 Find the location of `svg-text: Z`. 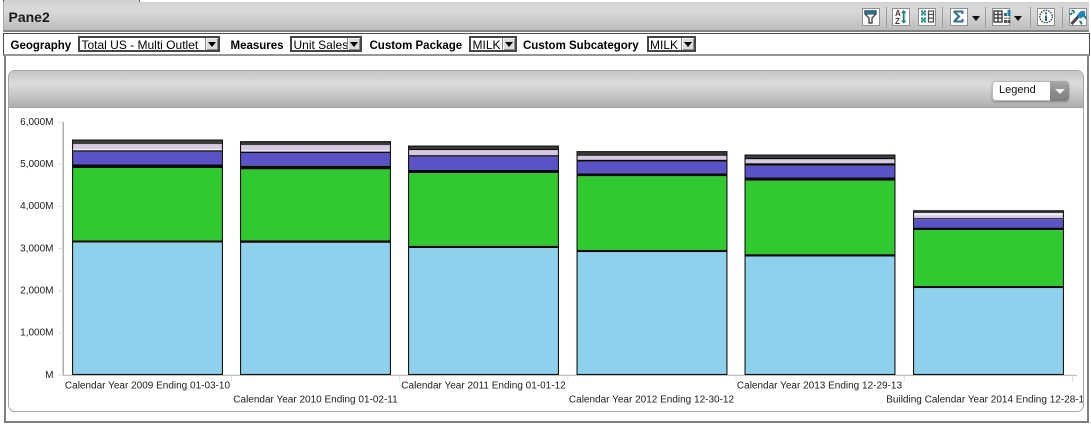

svg-text: Z is located at coordinates (897, 21).